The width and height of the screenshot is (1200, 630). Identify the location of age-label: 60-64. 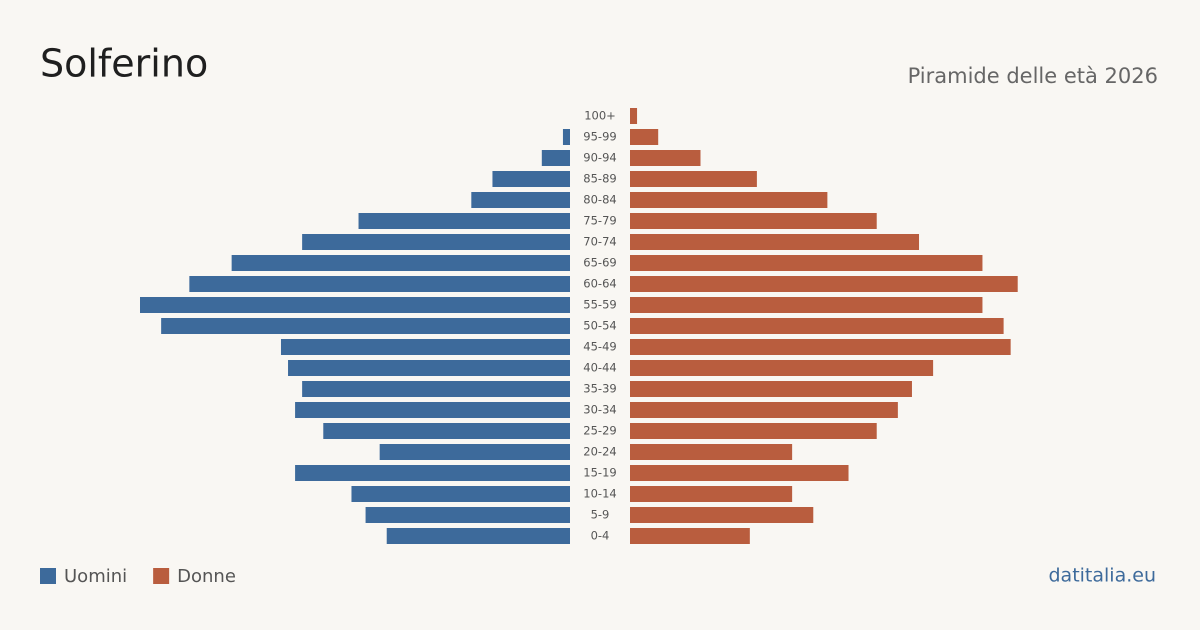
(599, 284).